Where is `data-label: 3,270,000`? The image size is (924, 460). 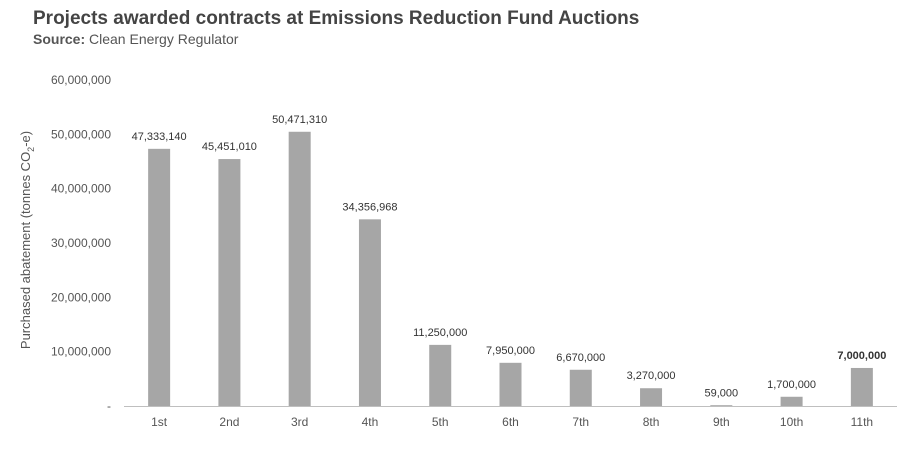
data-label: 3,270,000 is located at coordinates (651, 376).